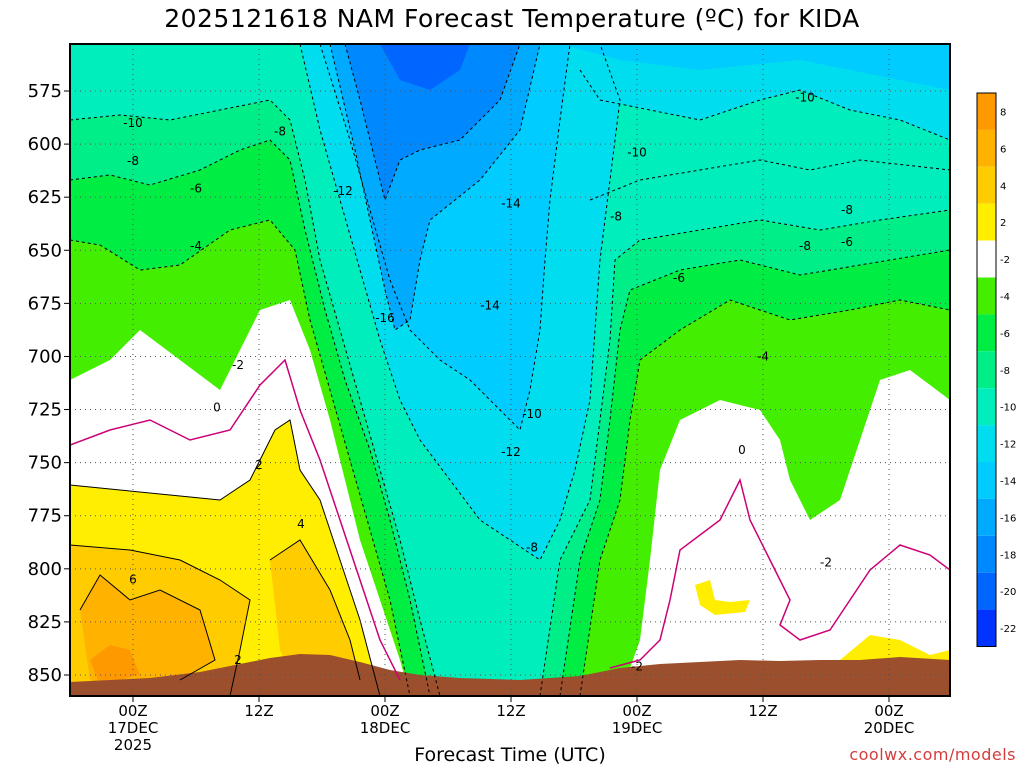 The width and height of the screenshot is (1024, 768). Describe the element at coordinates (133, 728) in the screenshot. I see `x-tick-label: 17DEC` at that location.